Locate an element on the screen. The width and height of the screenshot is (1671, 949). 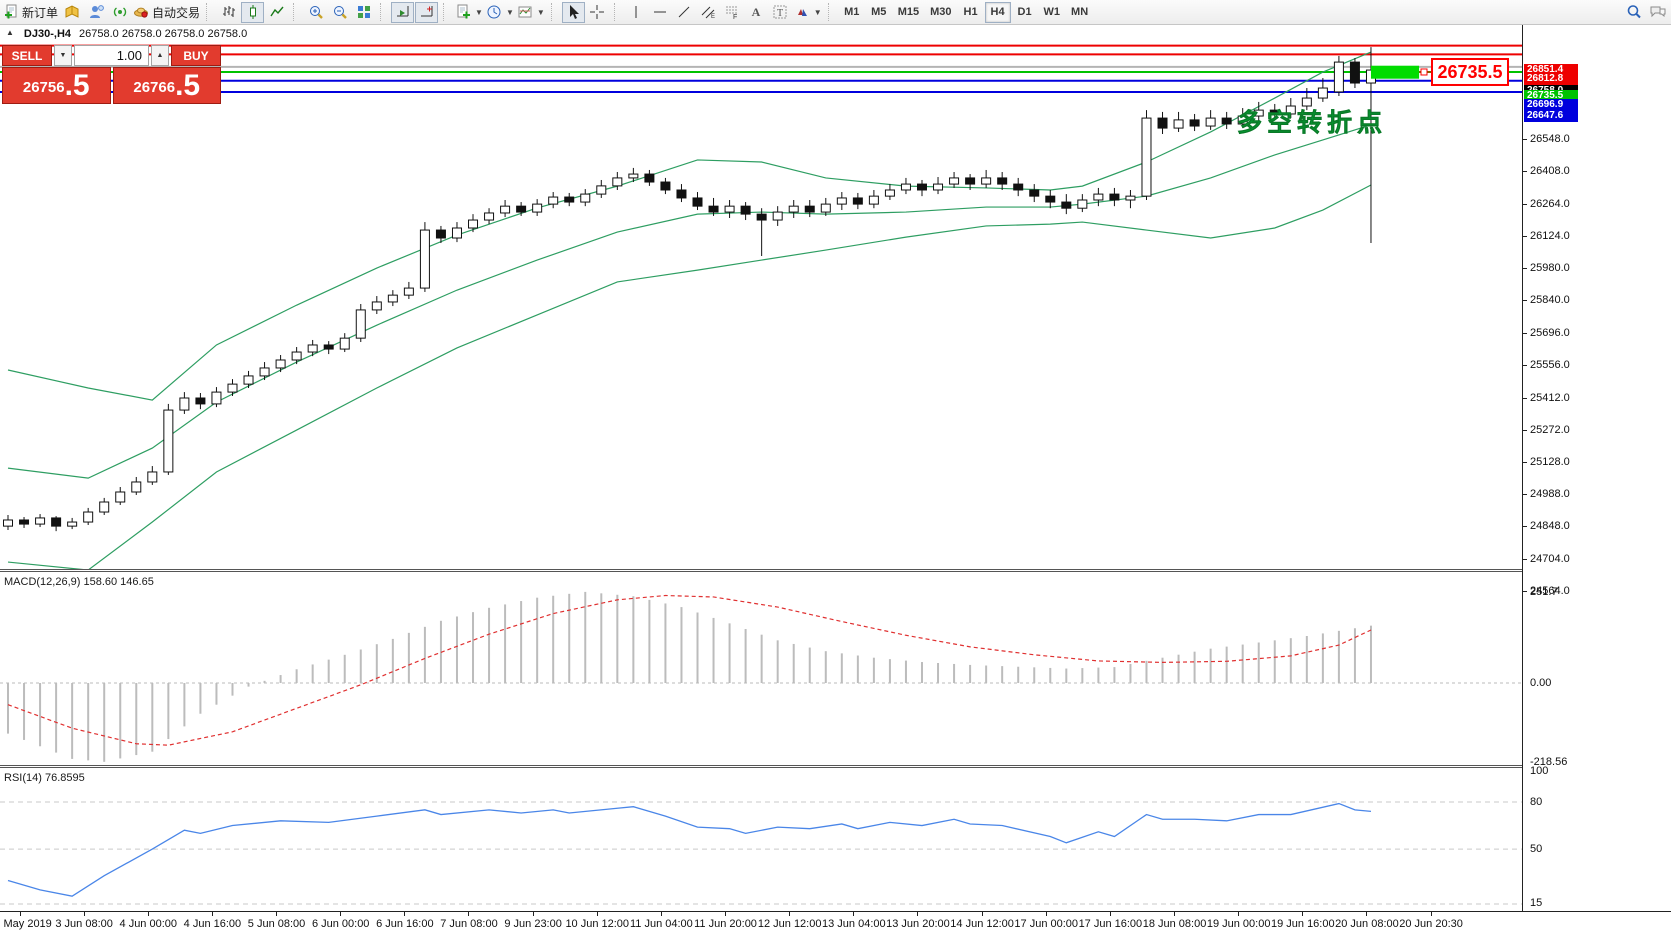
zoom-in-icon is located at coordinates (316, 12).